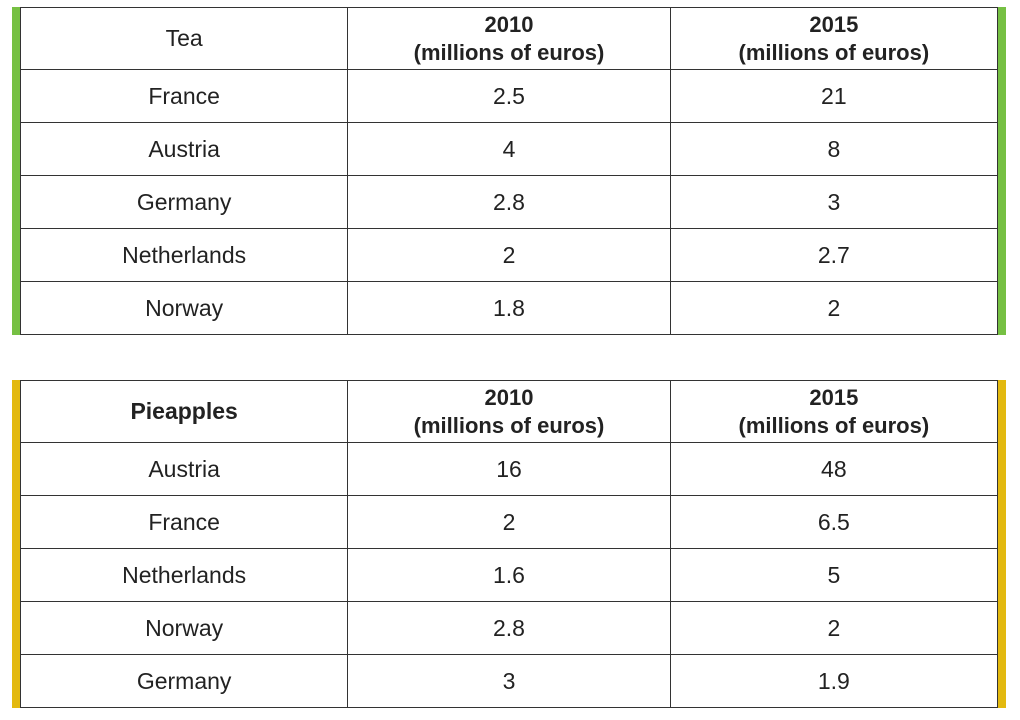  I want to click on value-cell-2015: 2.7, so click(834, 255).